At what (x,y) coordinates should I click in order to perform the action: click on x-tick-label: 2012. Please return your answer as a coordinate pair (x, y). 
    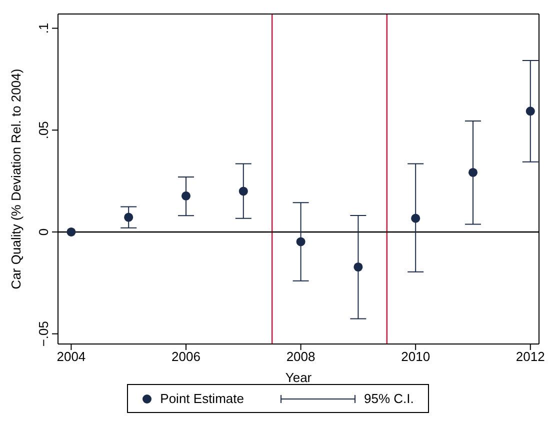
    Looking at the image, I should click on (530, 356).